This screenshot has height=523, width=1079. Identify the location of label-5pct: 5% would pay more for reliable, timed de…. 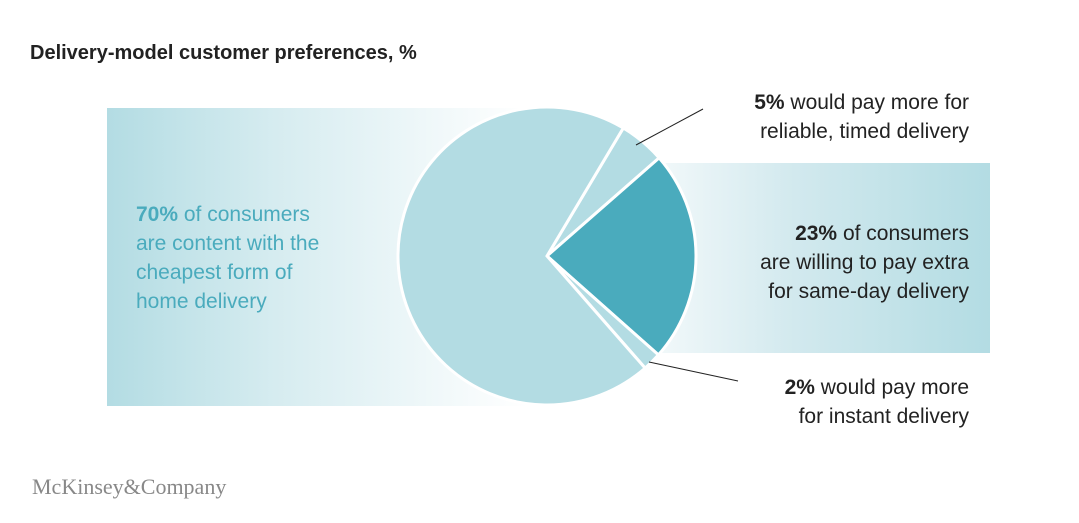
(861, 117).